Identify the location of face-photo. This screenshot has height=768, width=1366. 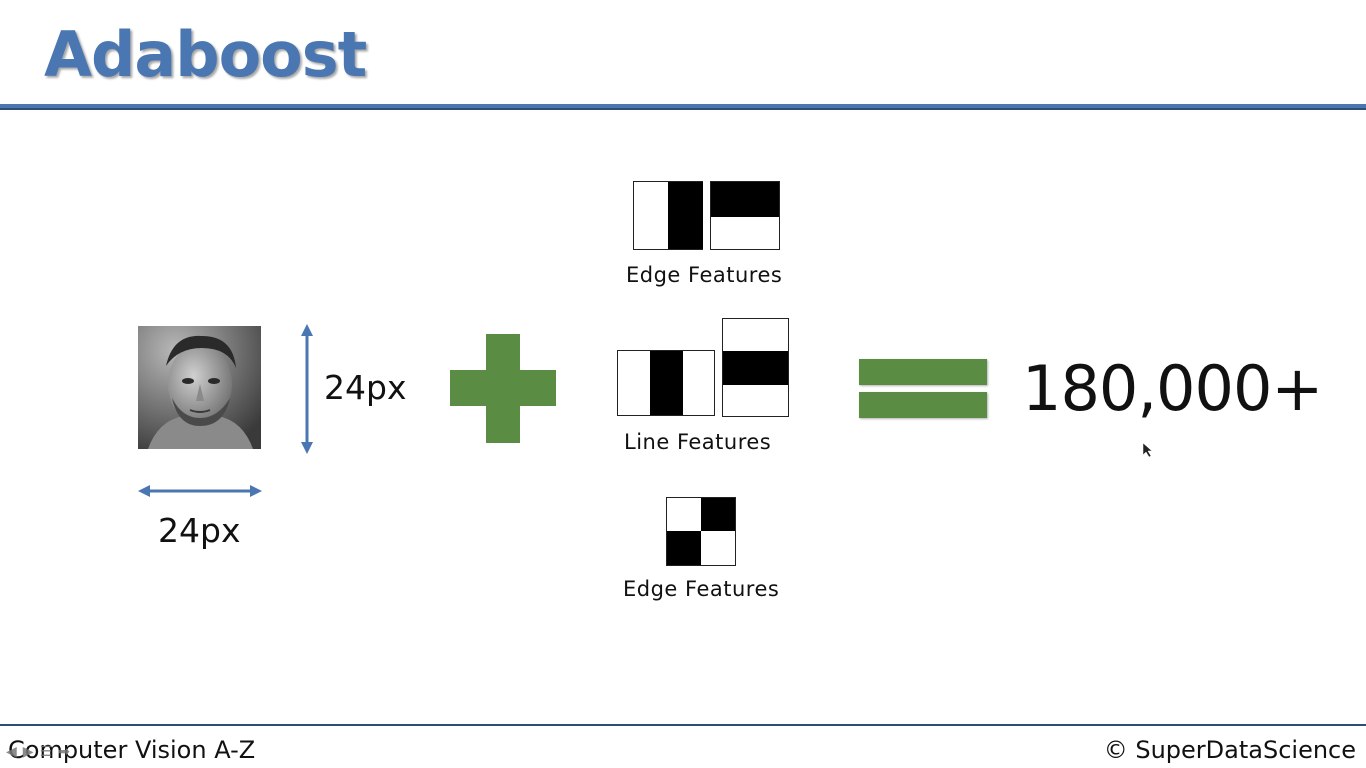
(199, 387).